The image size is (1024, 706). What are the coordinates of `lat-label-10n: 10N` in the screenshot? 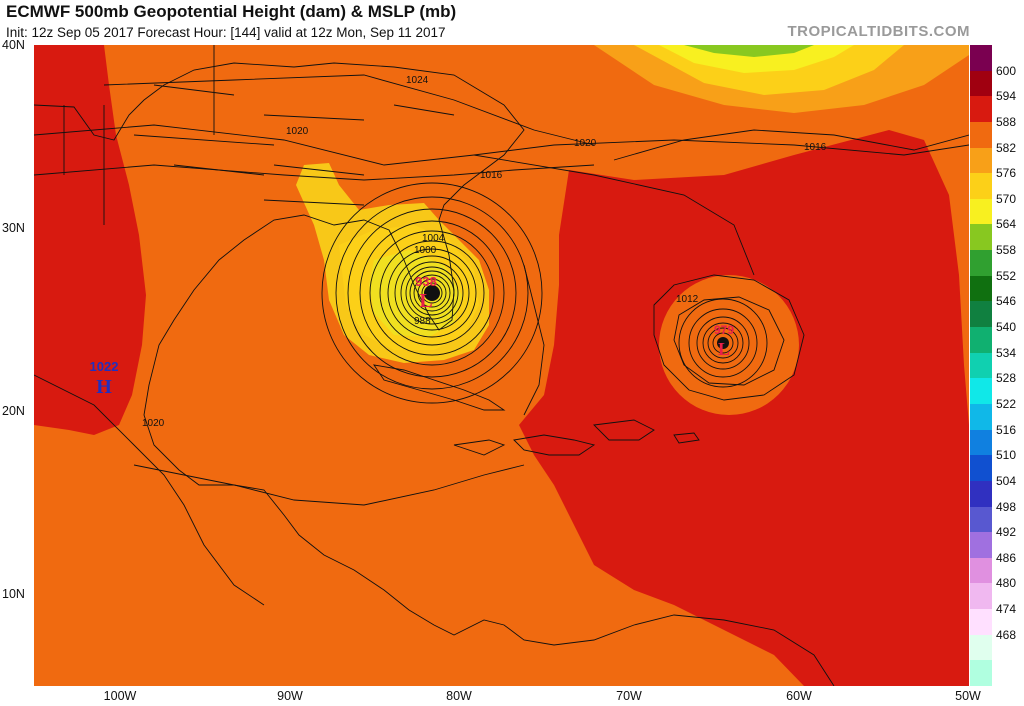 It's located at (13, 594).